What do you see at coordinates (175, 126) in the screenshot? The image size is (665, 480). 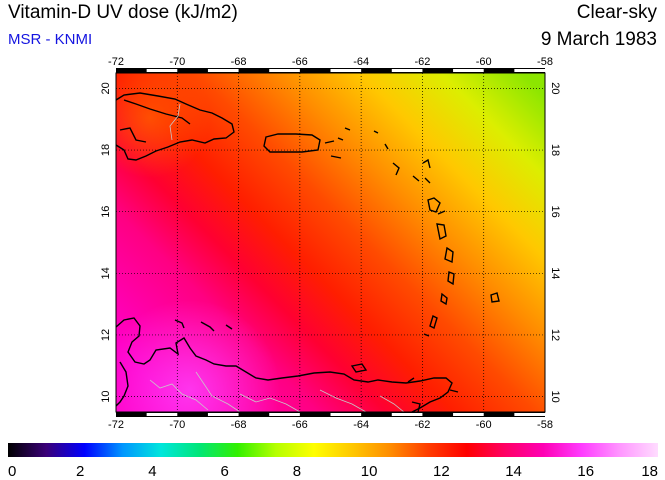 I see `hispaniola-coast` at bounding box center [175, 126].